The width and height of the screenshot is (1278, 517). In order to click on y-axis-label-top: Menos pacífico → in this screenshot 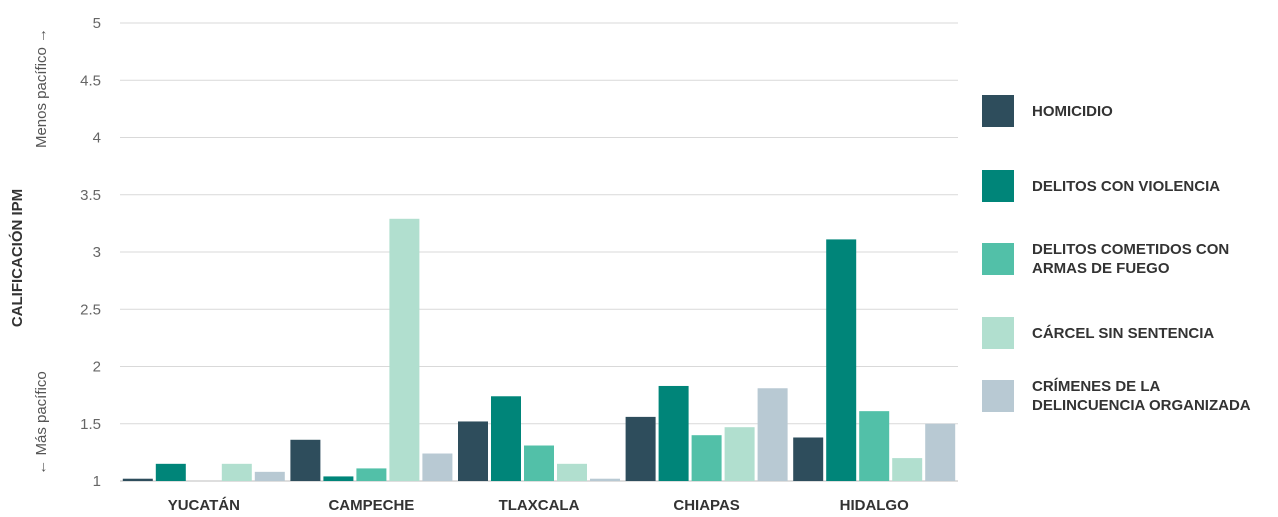, I will do `click(41, 88)`.